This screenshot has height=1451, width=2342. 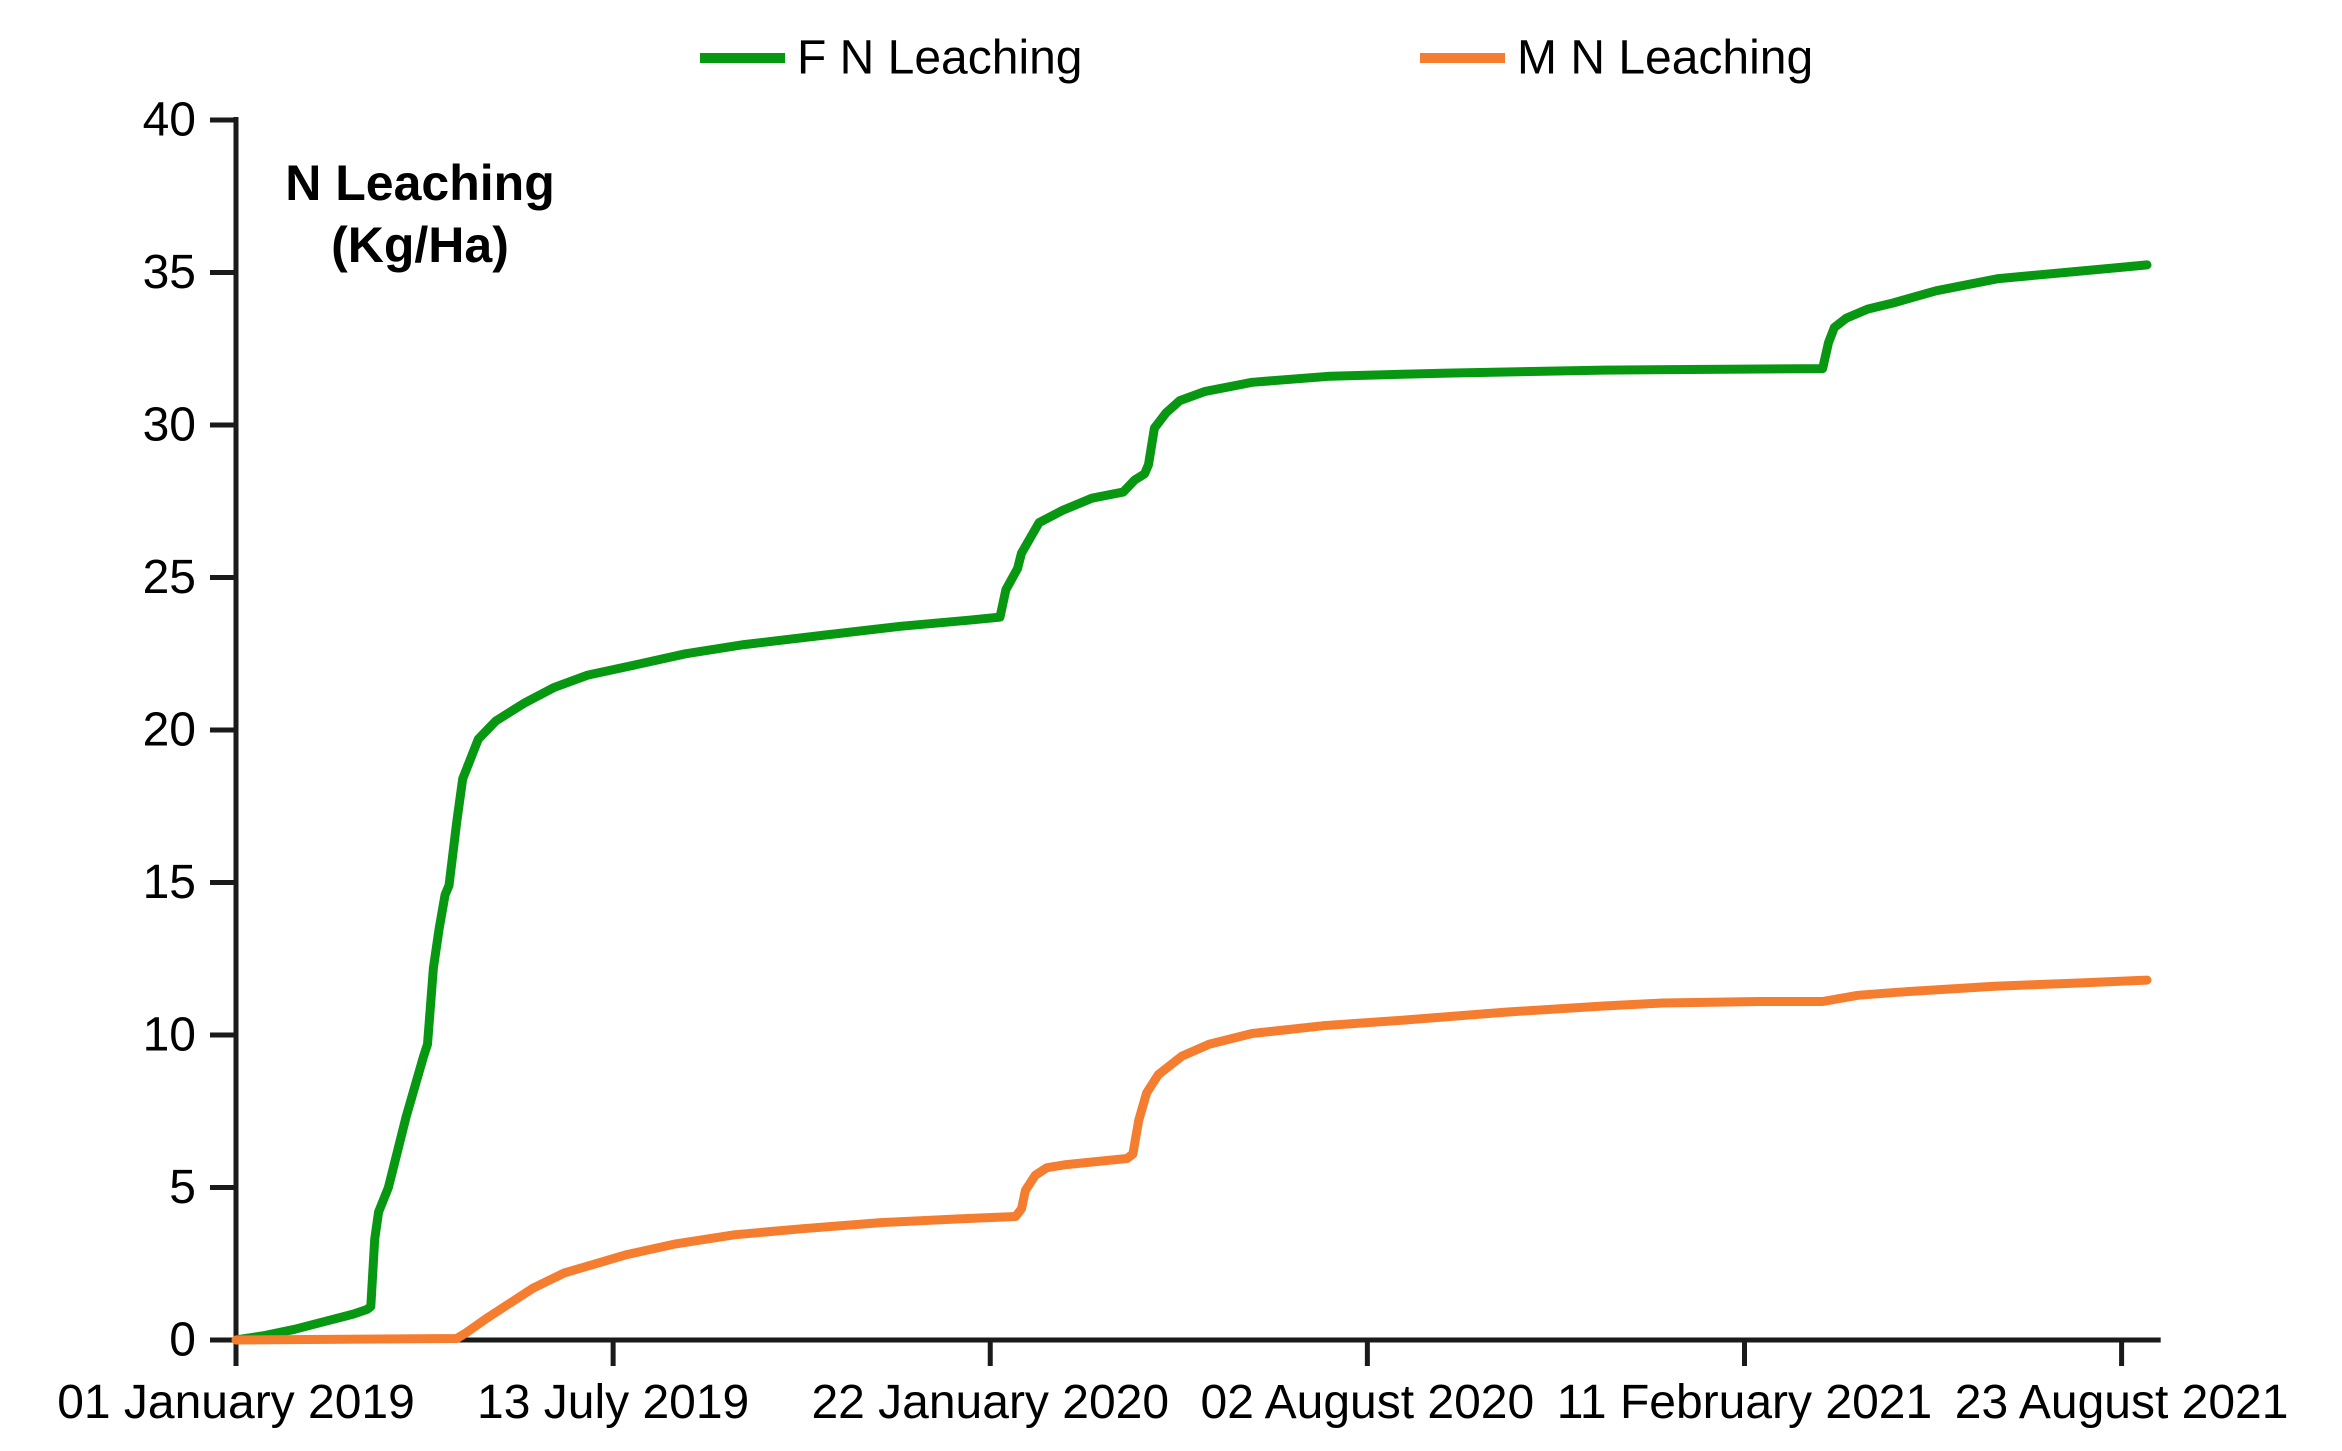 I want to click on y-axis-title-line2: (Kg/Ha), so click(x=420, y=245).